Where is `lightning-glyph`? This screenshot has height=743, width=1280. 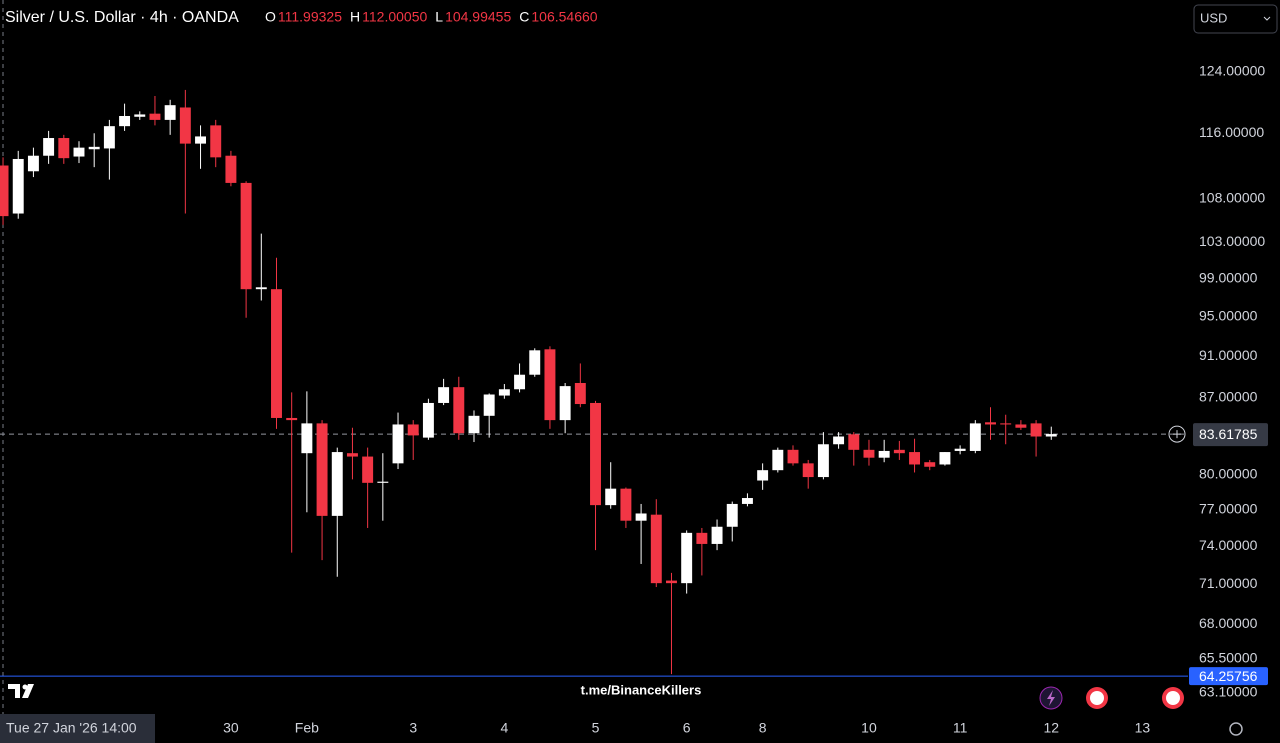 lightning-glyph is located at coordinates (1051, 698).